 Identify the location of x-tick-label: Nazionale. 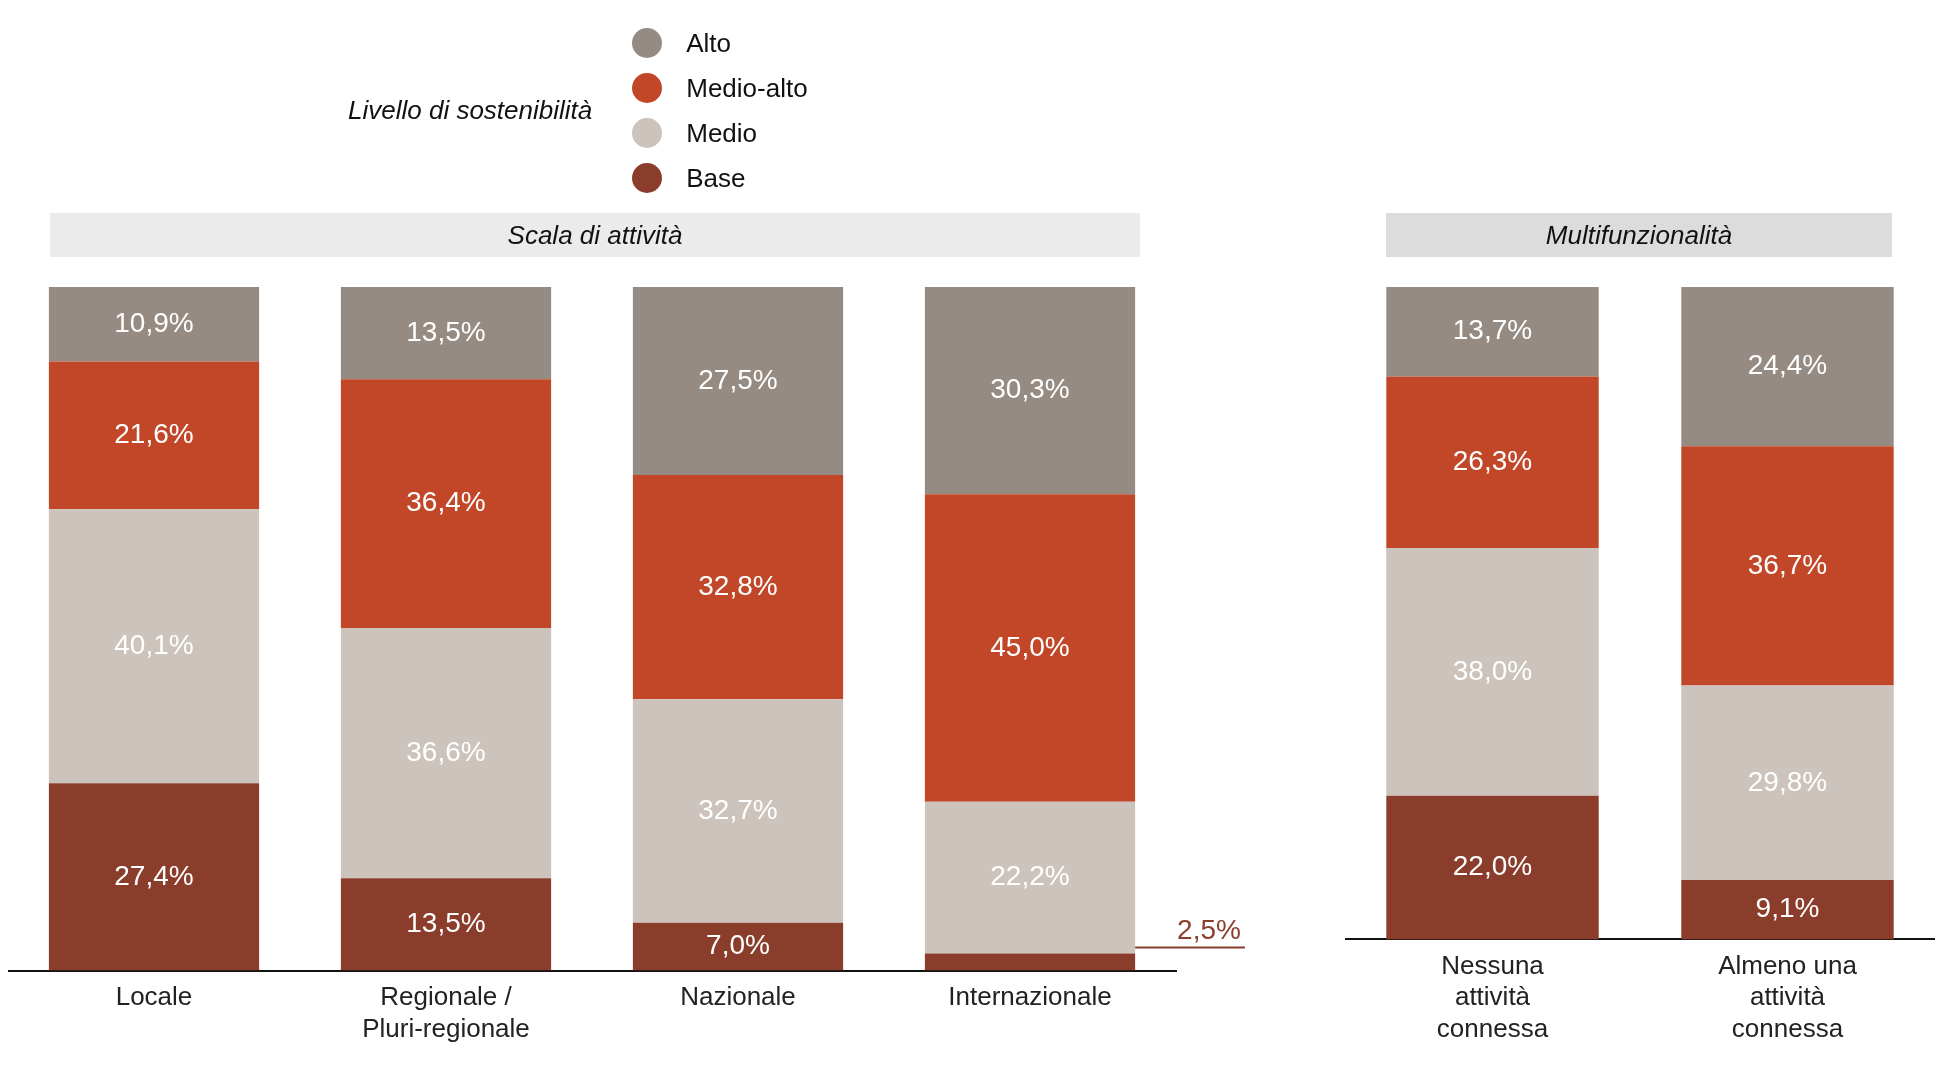
(738, 996).